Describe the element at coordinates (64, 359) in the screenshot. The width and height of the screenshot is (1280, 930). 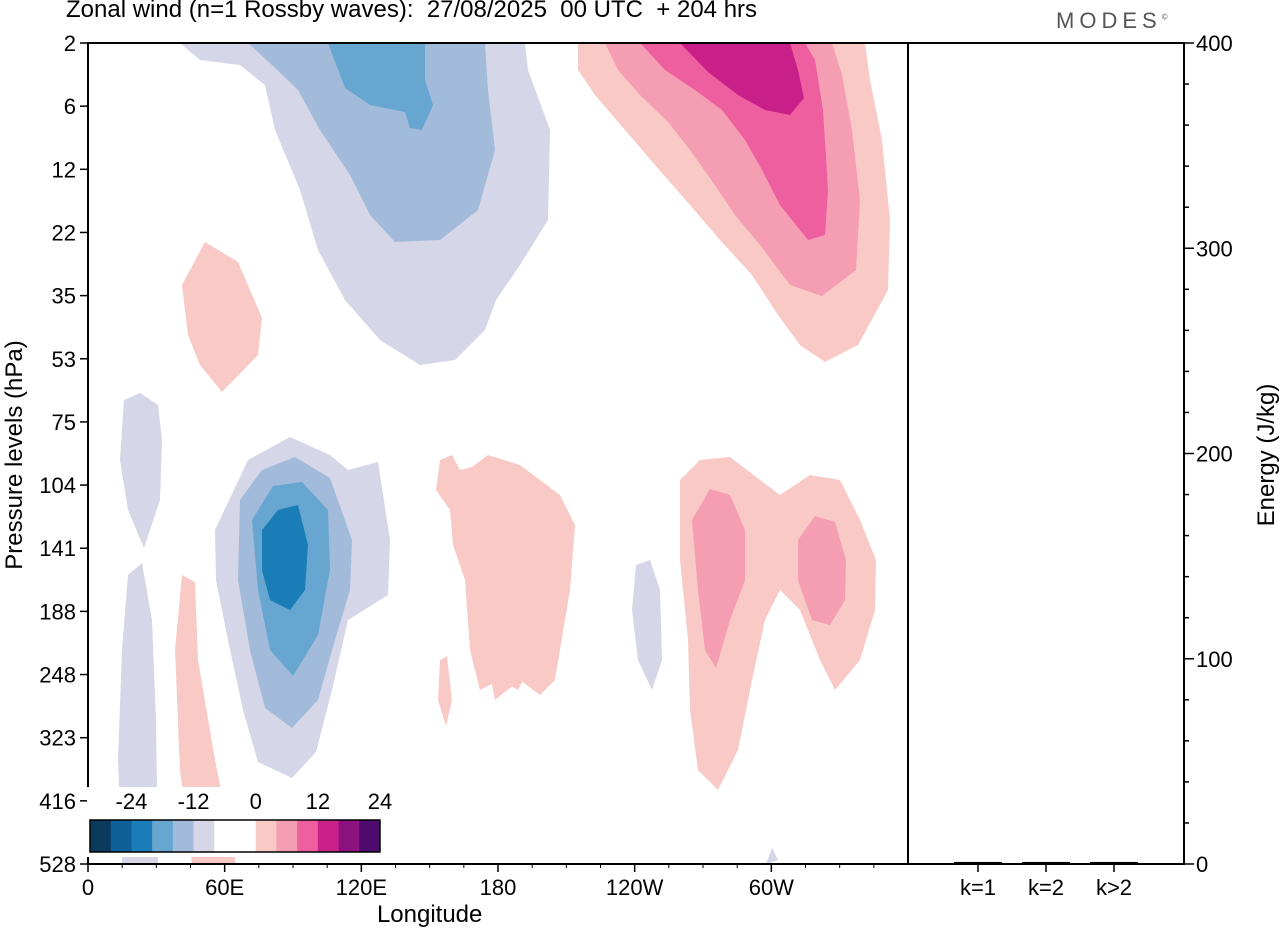
I see `y-tick-label: 53` at that location.